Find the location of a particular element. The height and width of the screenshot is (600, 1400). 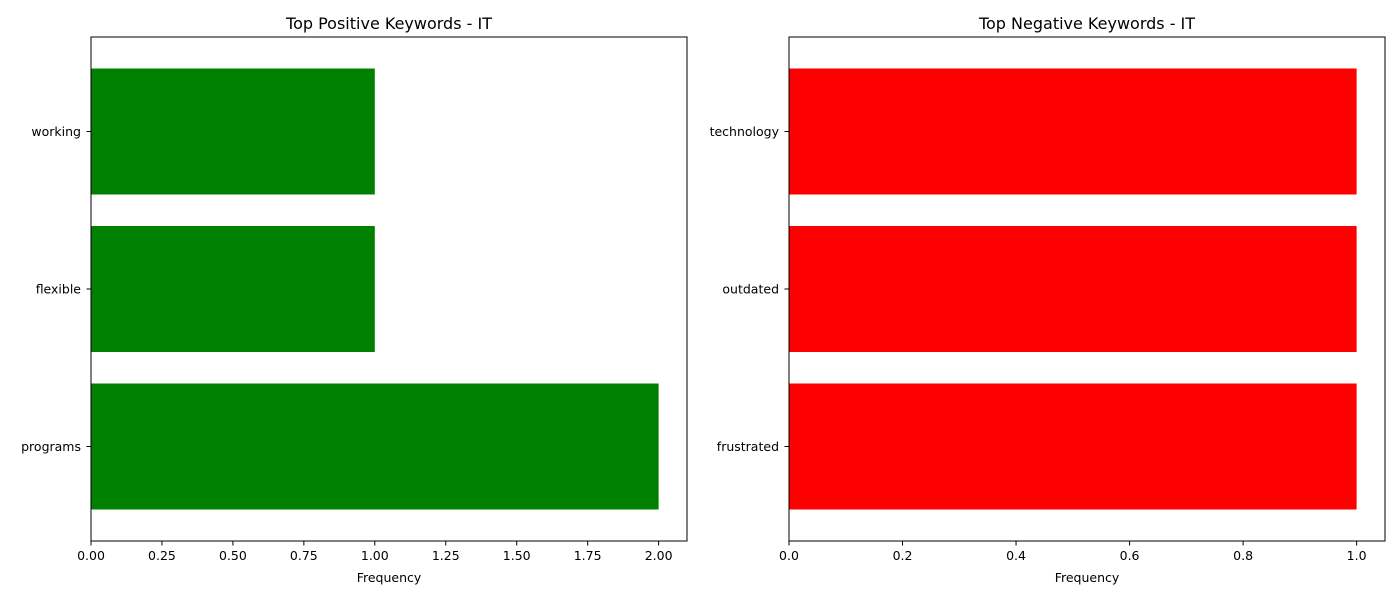

negative-x-tick-label: 0.6 is located at coordinates (1130, 555).